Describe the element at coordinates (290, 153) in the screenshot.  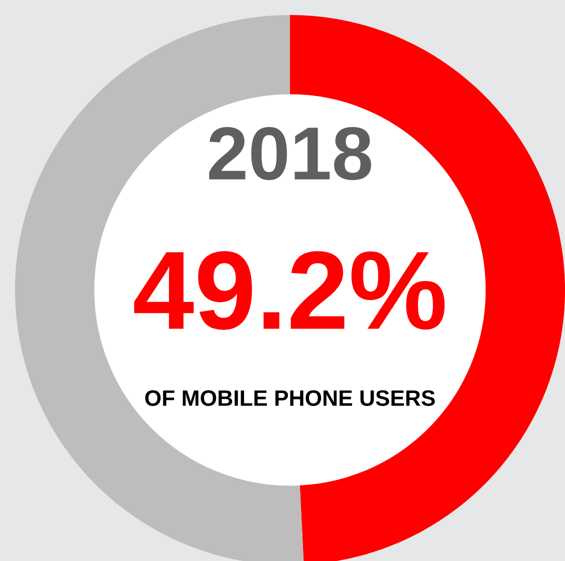
I see `text: 2018` at that location.